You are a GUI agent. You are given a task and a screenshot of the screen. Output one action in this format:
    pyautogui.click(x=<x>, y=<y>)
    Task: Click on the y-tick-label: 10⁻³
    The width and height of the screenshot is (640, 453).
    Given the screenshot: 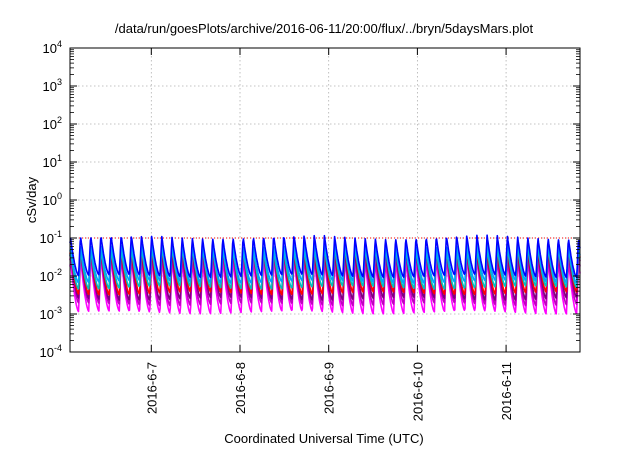 What is the action you would take?
    pyautogui.click(x=51, y=313)
    